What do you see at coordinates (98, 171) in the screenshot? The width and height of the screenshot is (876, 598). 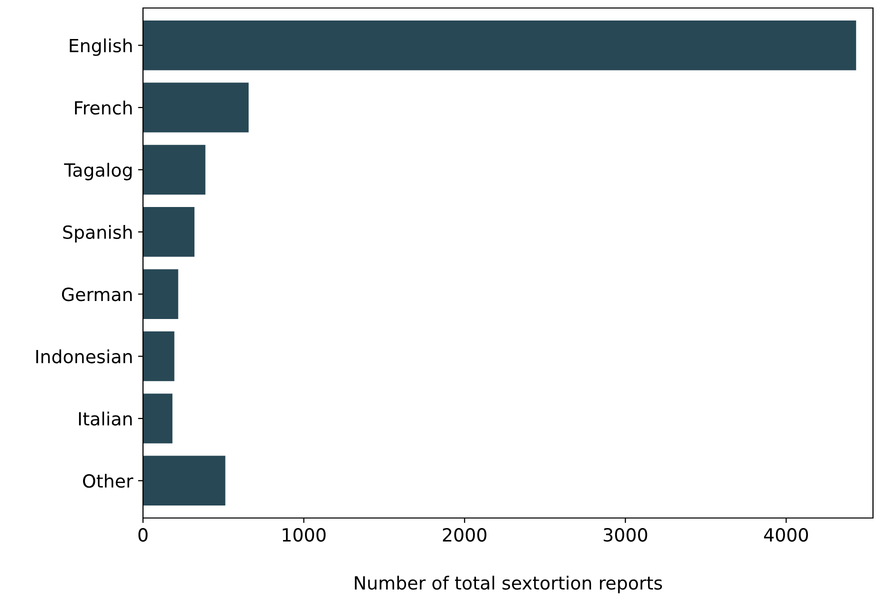 I see `y-tick-label: Tagalog` at bounding box center [98, 171].